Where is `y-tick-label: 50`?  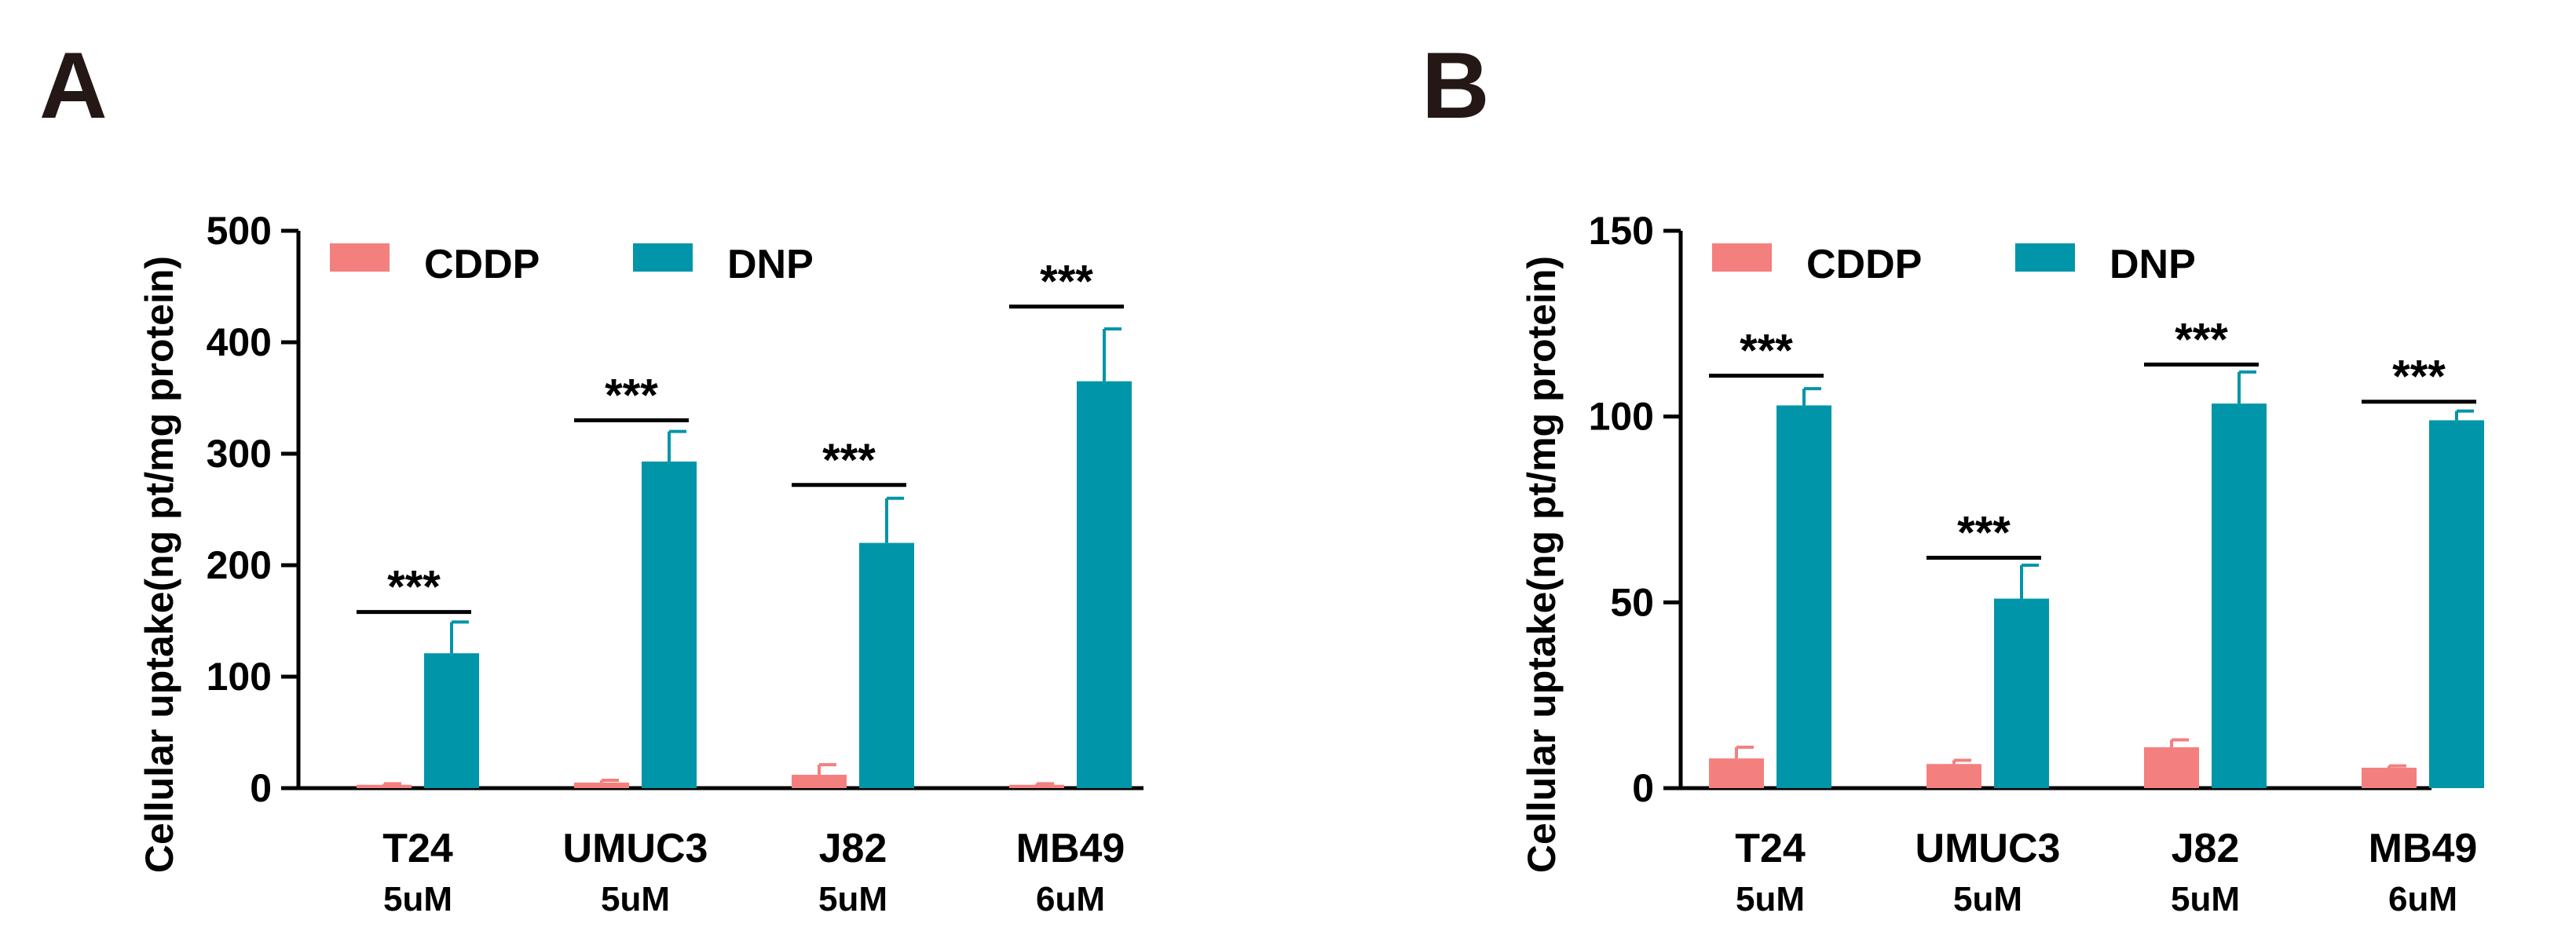 y-tick-label: 50 is located at coordinates (1632, 602).